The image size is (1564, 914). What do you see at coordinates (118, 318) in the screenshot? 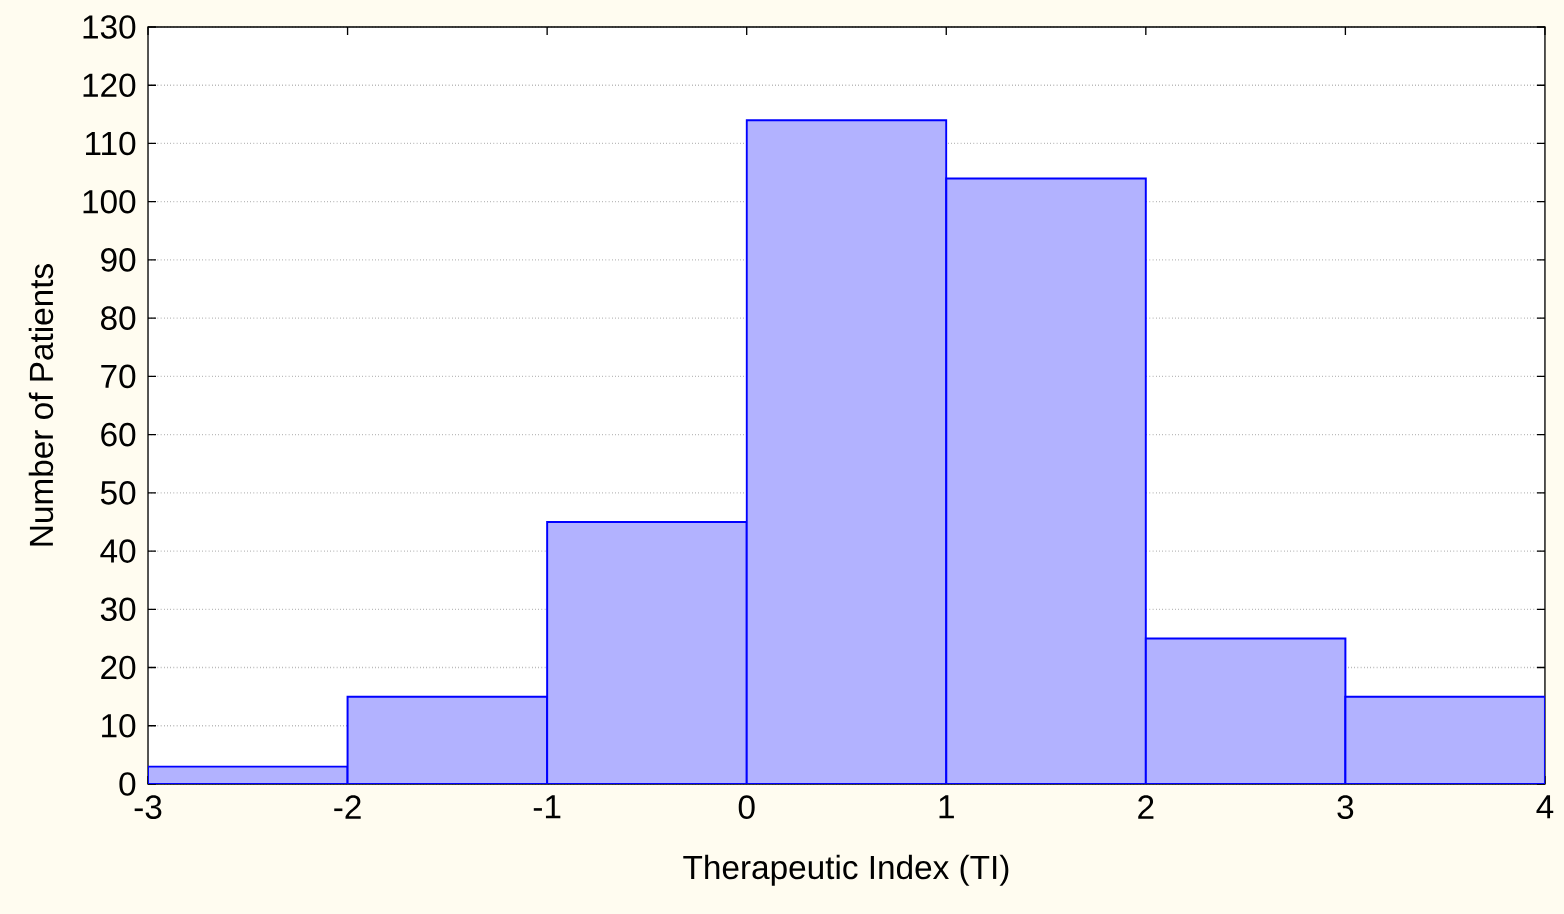
I see `y-tick-label: 80` at bounding box center [118, 318].